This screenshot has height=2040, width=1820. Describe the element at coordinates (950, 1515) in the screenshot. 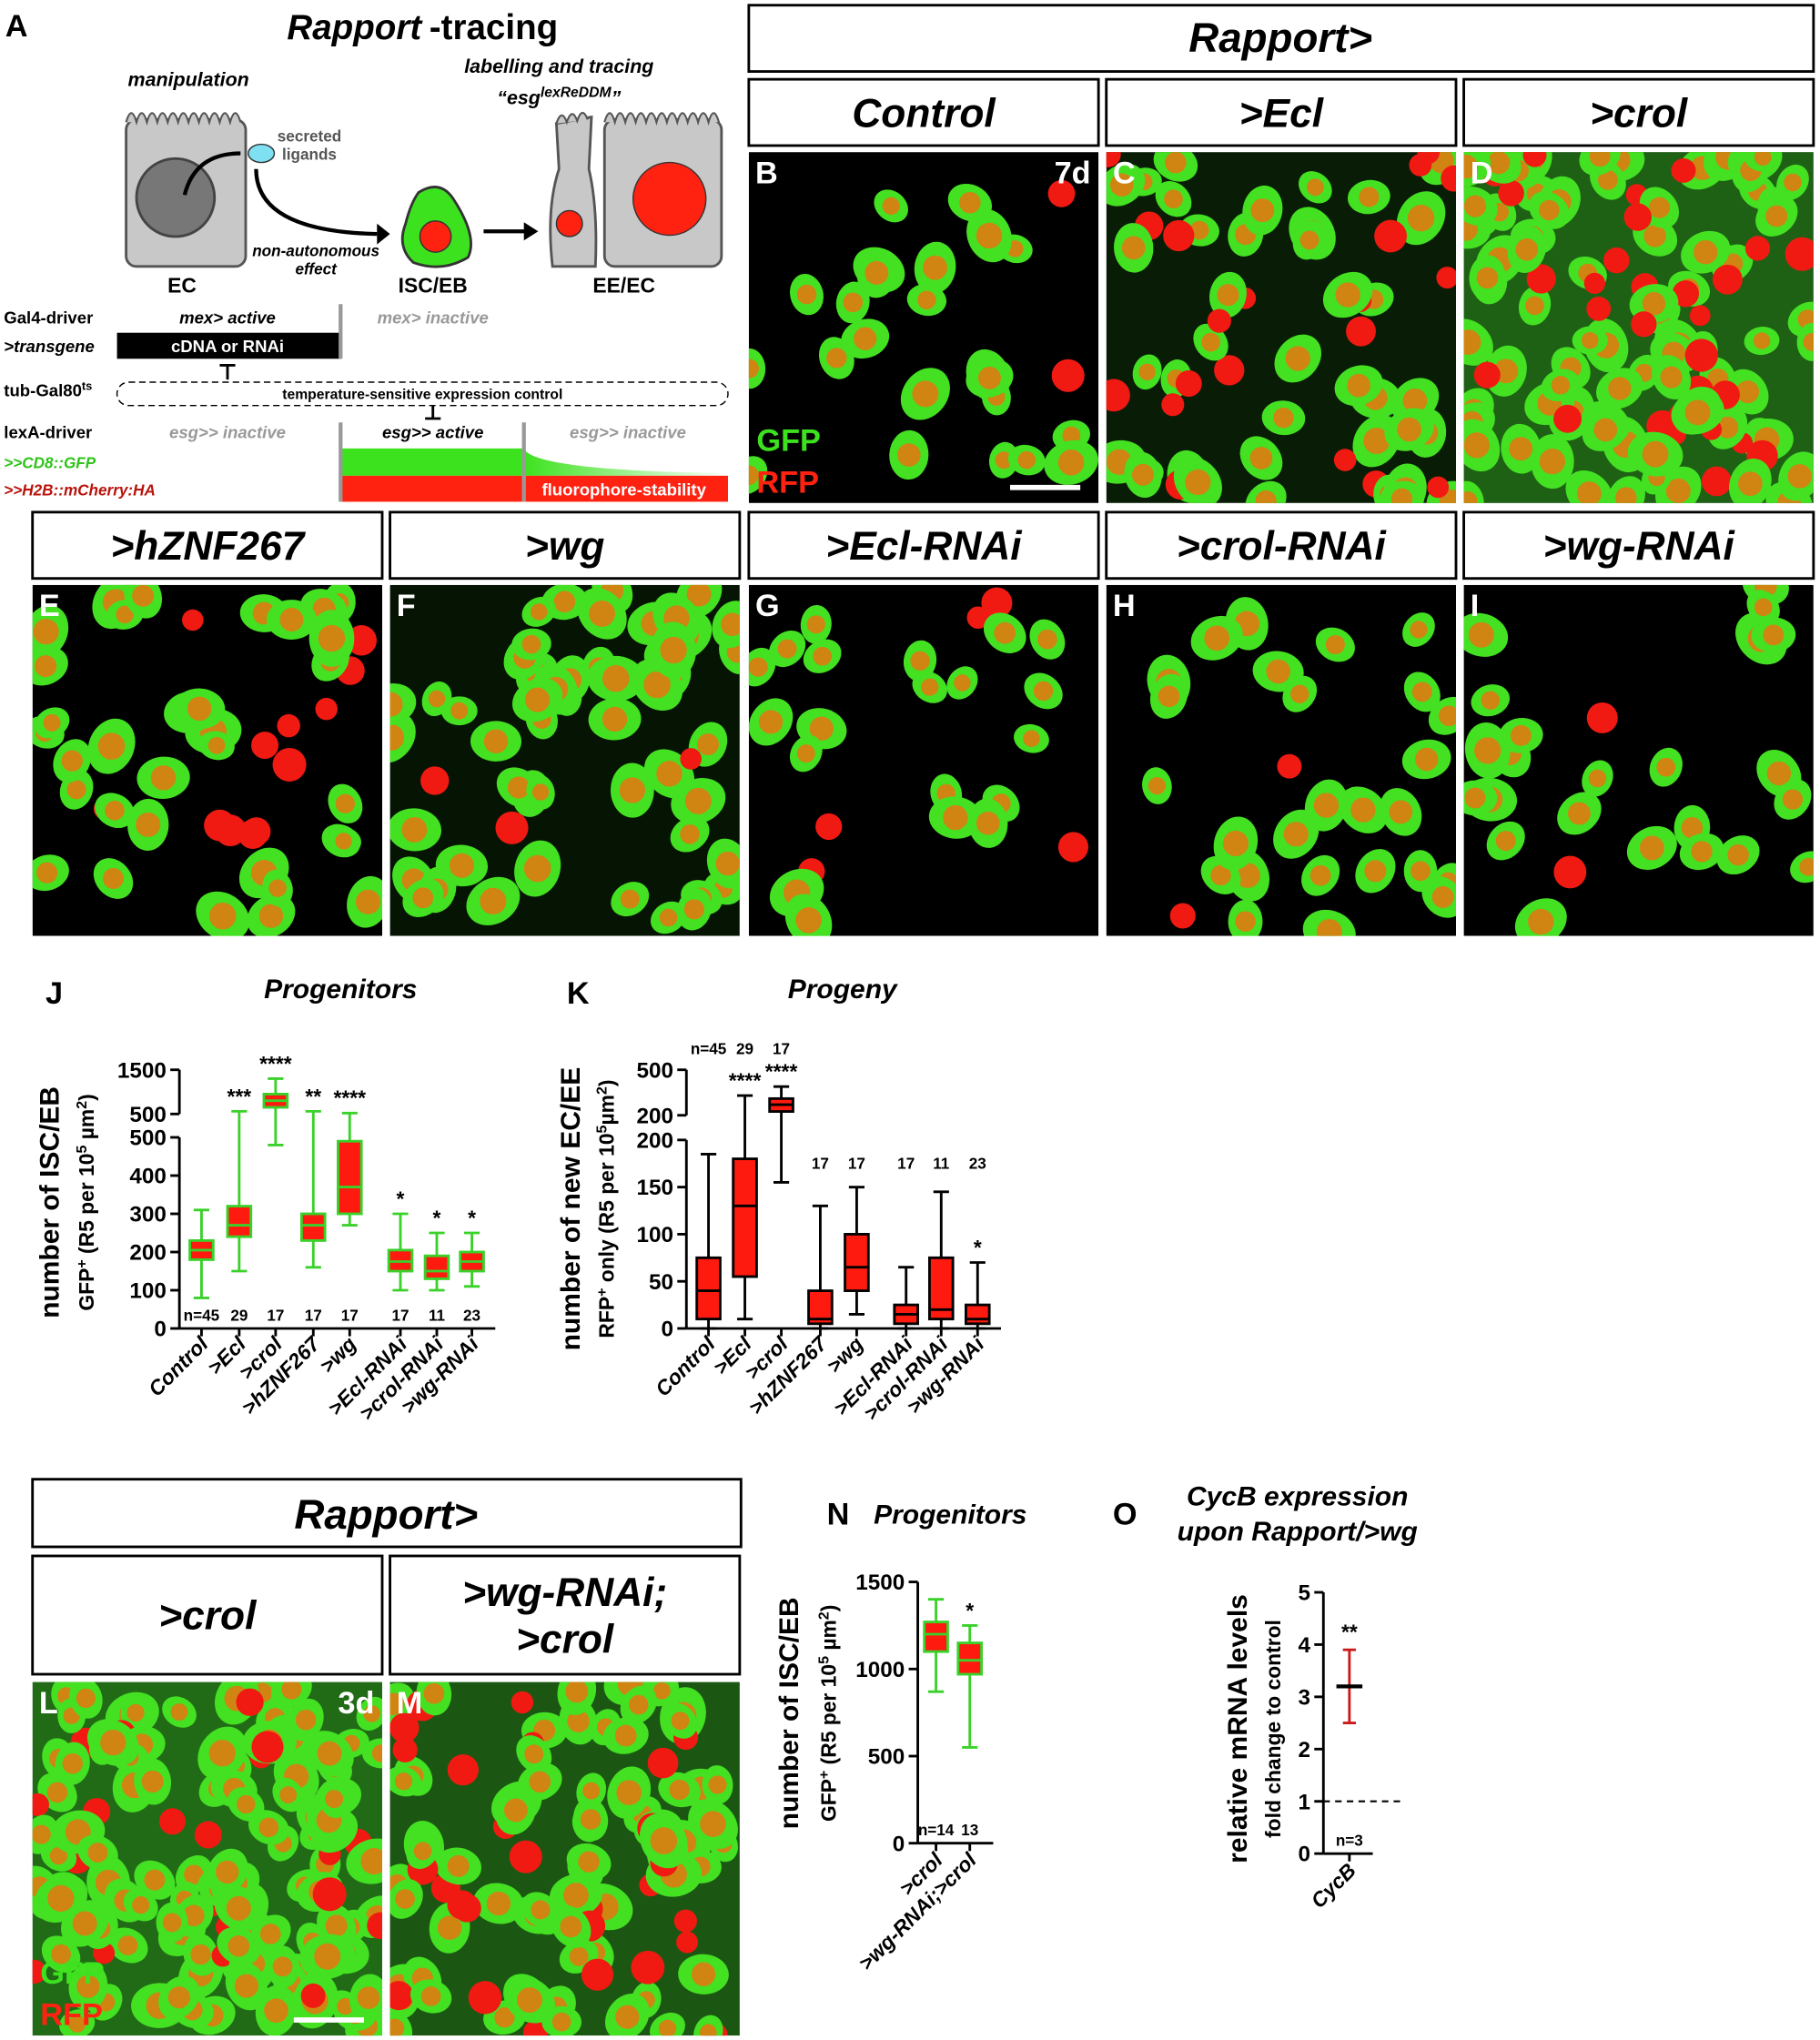

I see `chart-title: Progenitors` at that location.